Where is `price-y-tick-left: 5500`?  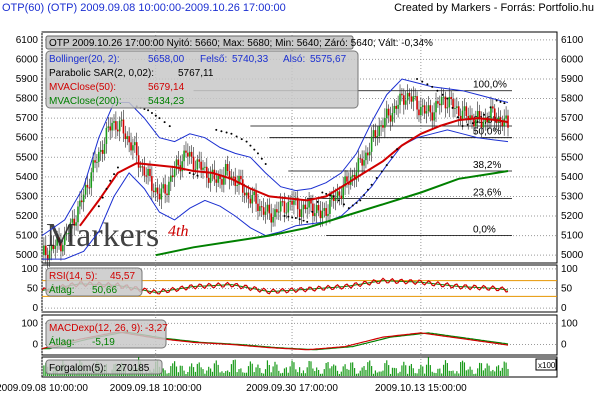 price-y-tick-left: 5500 is located at coordinates (27, 157).